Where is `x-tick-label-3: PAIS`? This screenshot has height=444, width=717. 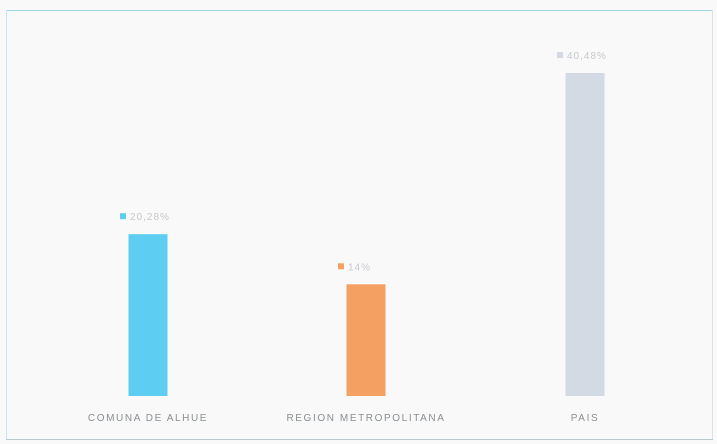
x-tick-label-3: PAIS is located at coordinates (585, 418).